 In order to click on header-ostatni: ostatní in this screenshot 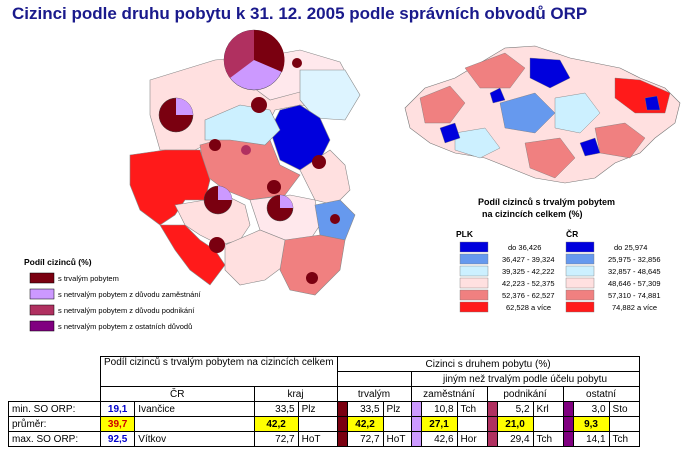, I will do `click(601, 394)`.